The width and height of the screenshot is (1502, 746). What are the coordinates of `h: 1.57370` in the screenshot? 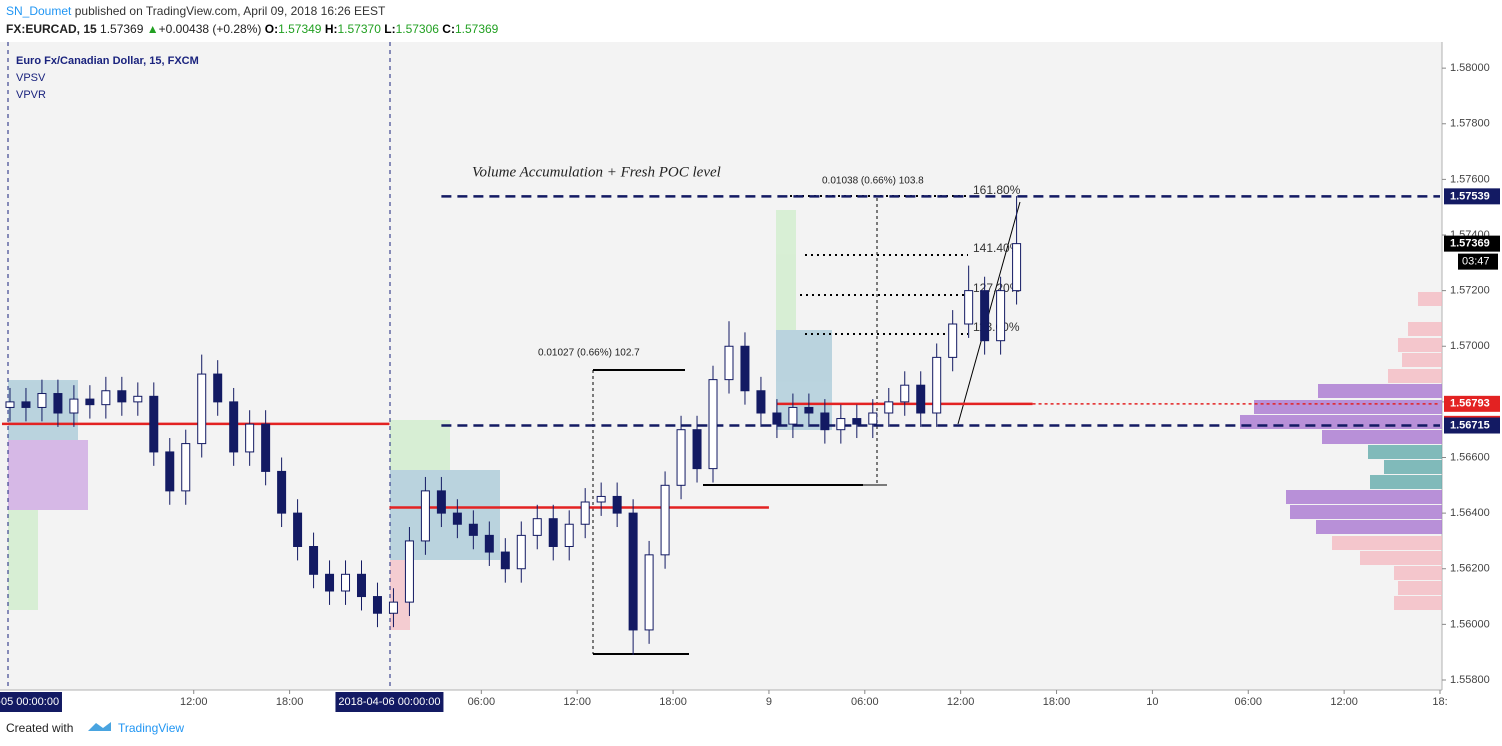 It's located at (359, 29).